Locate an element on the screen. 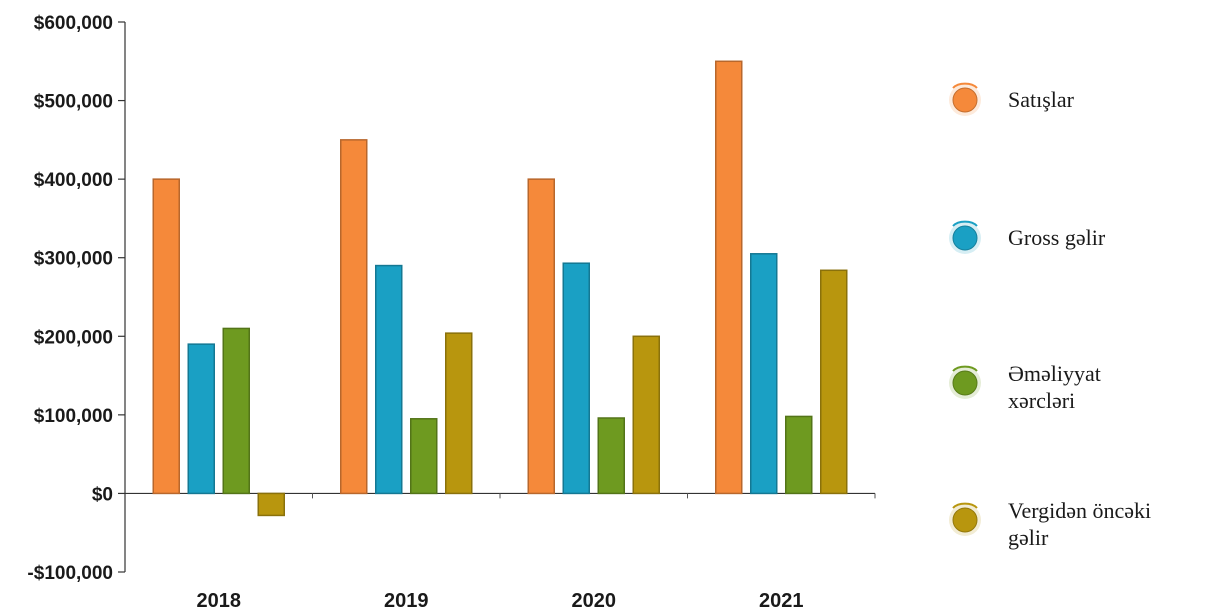 This screenshot has height=609, width=1220. bar-3-2019 is located at coordinates (424, 456).